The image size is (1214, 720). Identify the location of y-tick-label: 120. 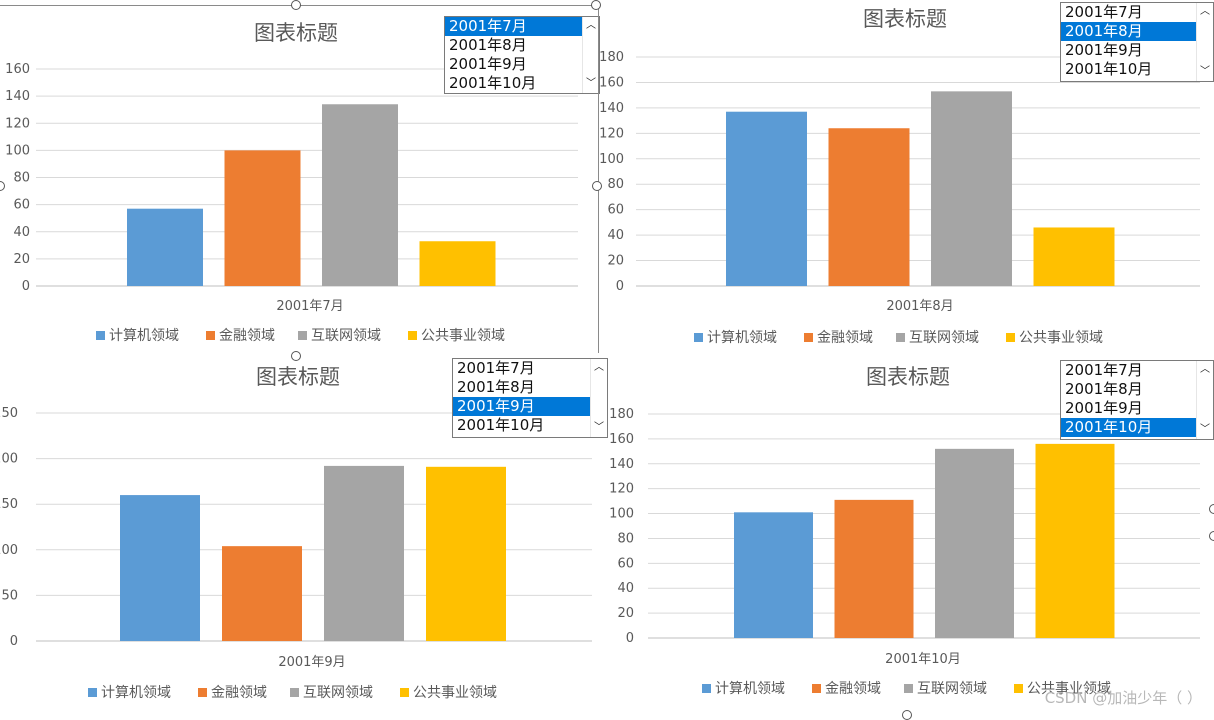
(621, 489).